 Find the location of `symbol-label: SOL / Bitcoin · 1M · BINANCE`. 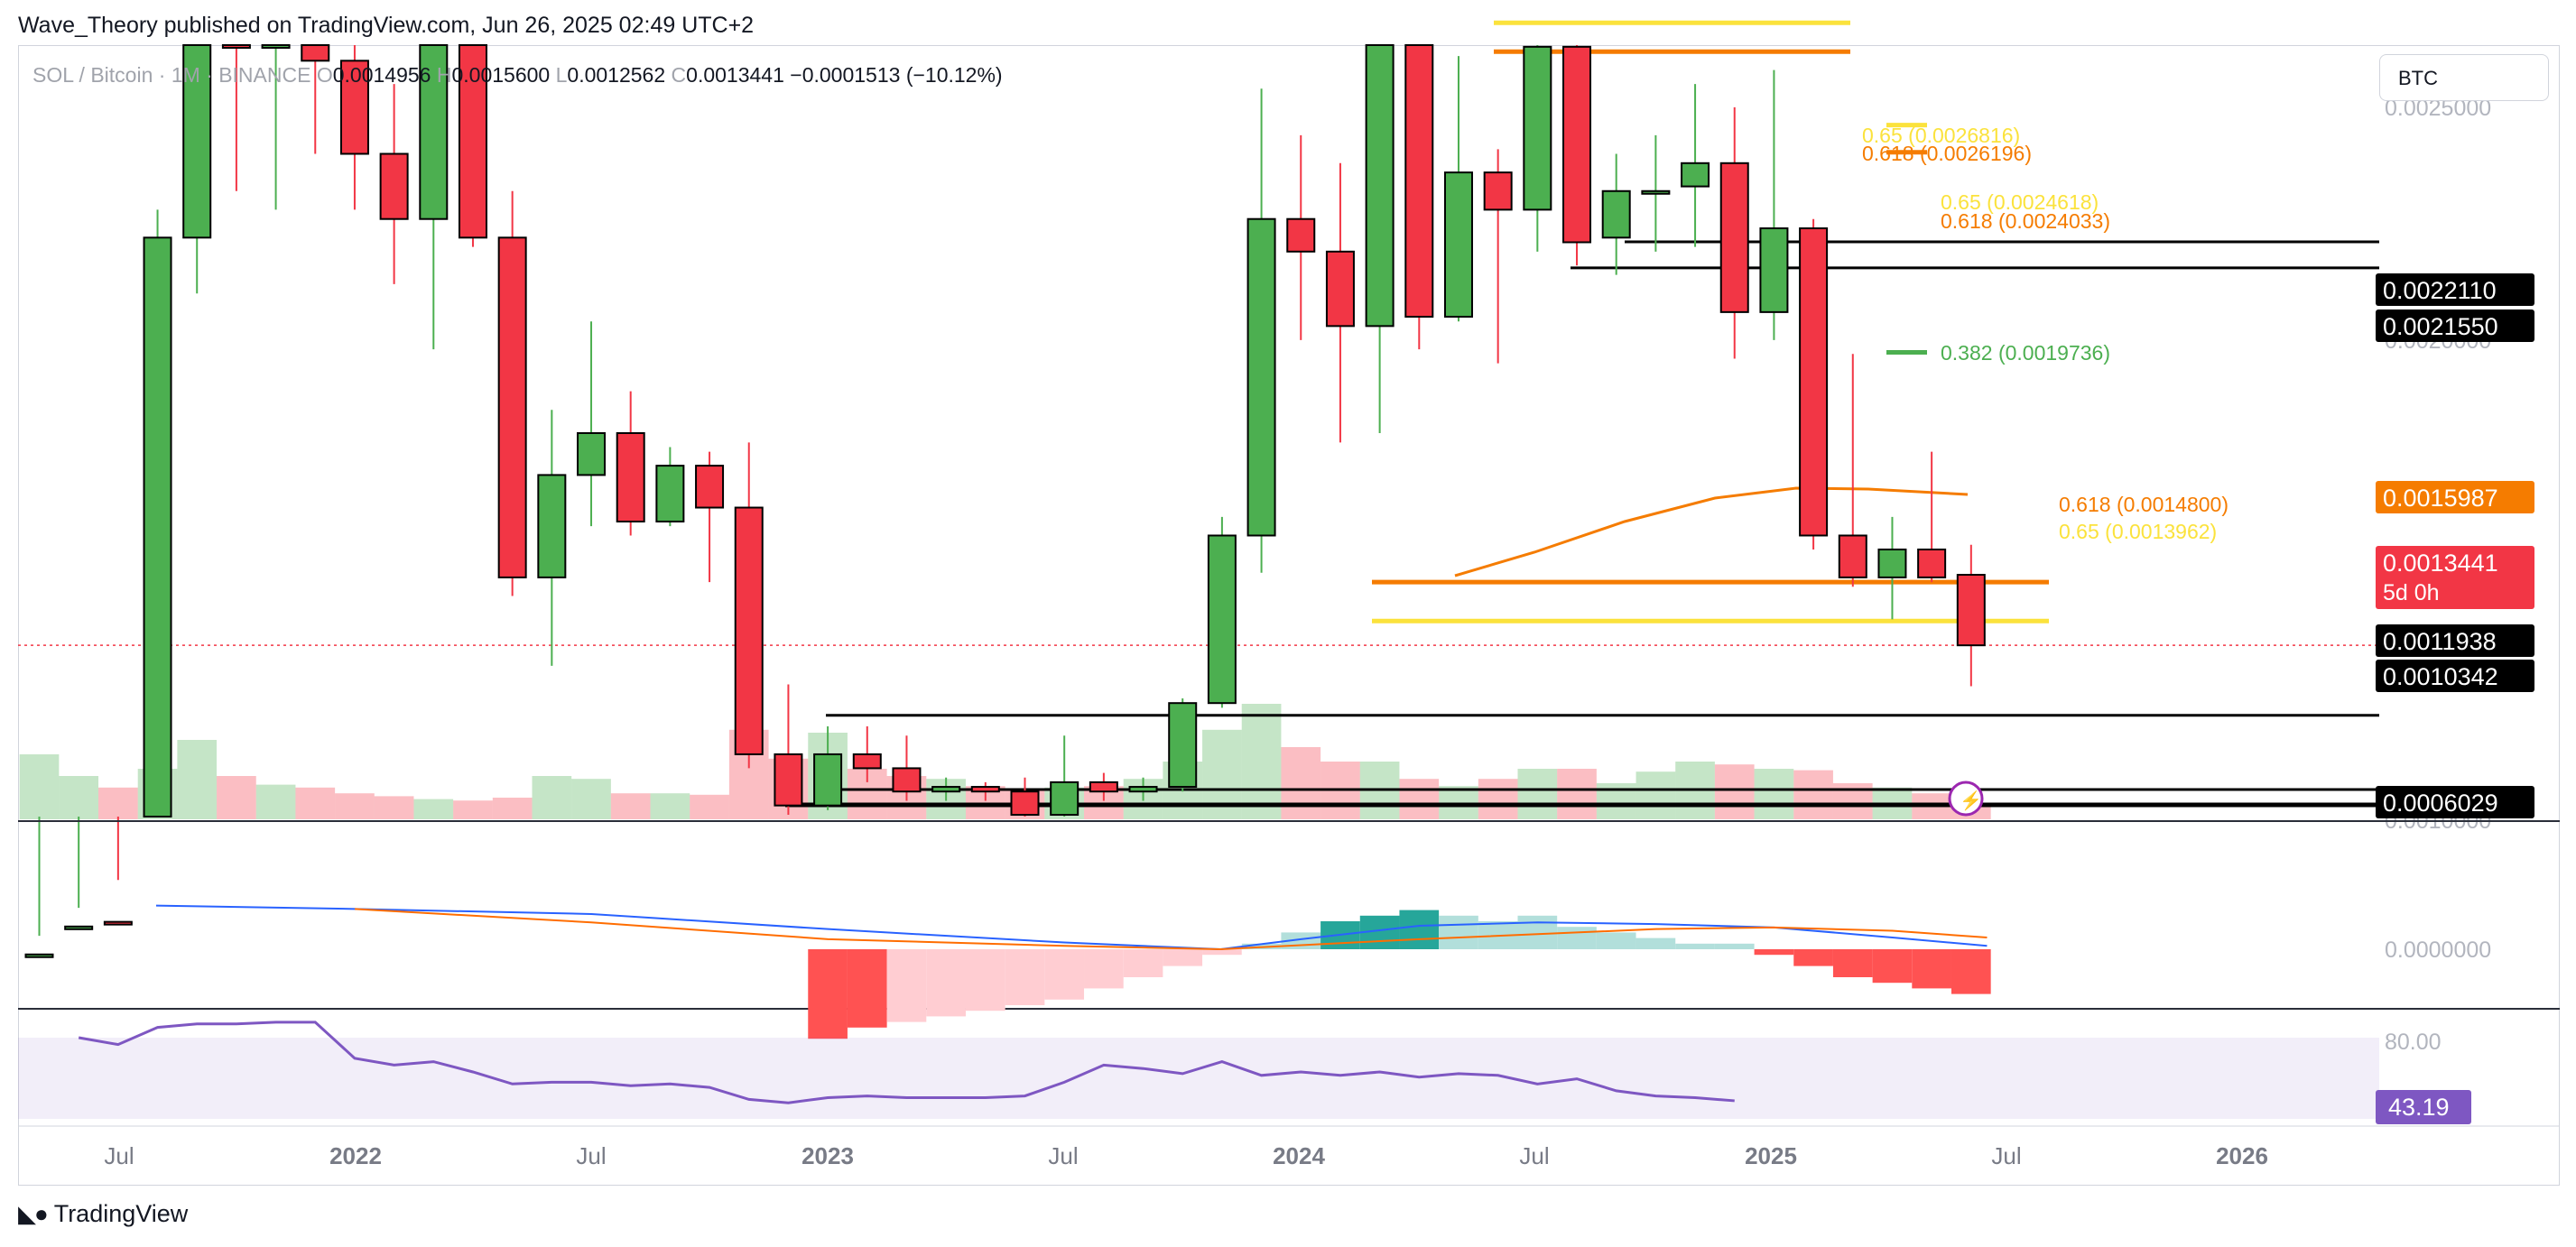

symbol-label: SOL / Bitcoin · 1M · BINANCE is located at coordinates (171, 75).